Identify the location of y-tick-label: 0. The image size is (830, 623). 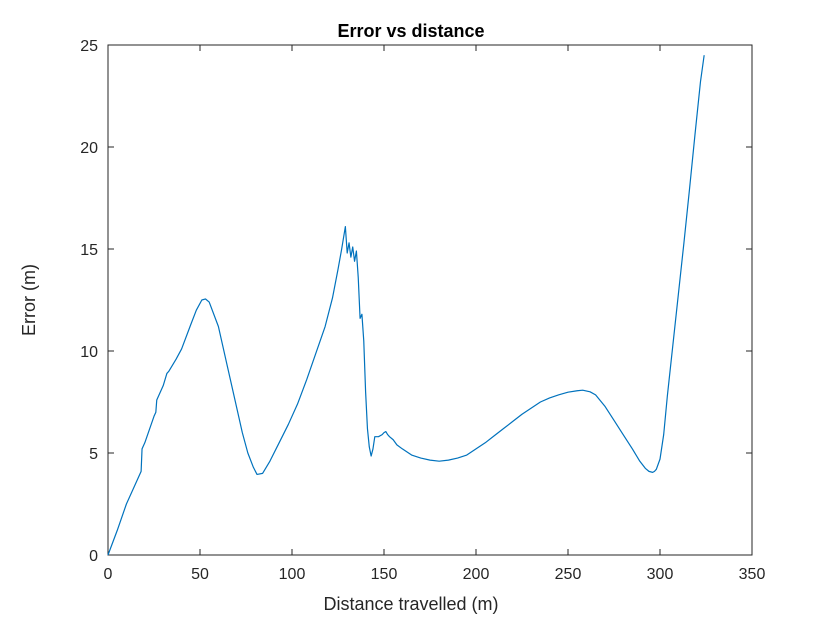
(93, 556).